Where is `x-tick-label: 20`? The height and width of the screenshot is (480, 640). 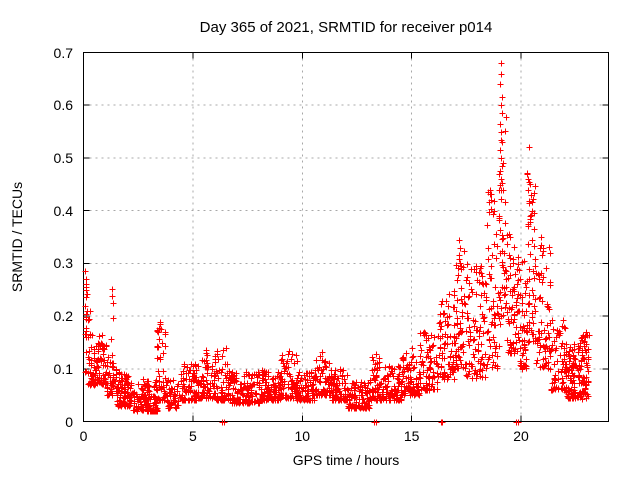 x-tick-label: 20 is located at coordinates (521, 436).